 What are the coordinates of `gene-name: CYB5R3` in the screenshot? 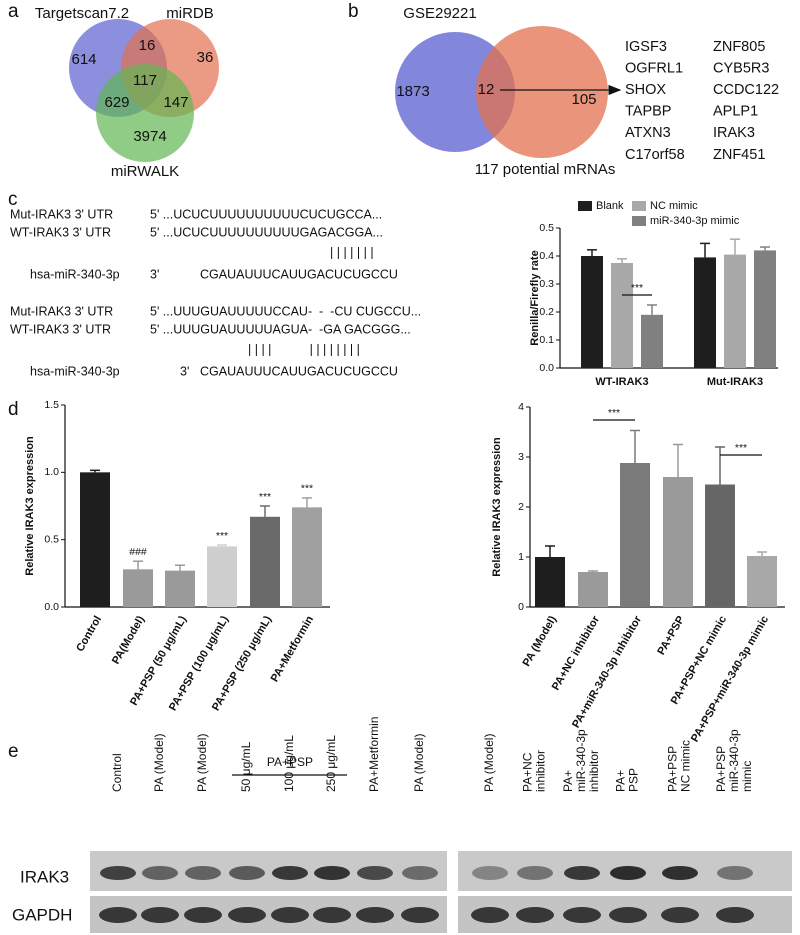 It's located at (741, 68).